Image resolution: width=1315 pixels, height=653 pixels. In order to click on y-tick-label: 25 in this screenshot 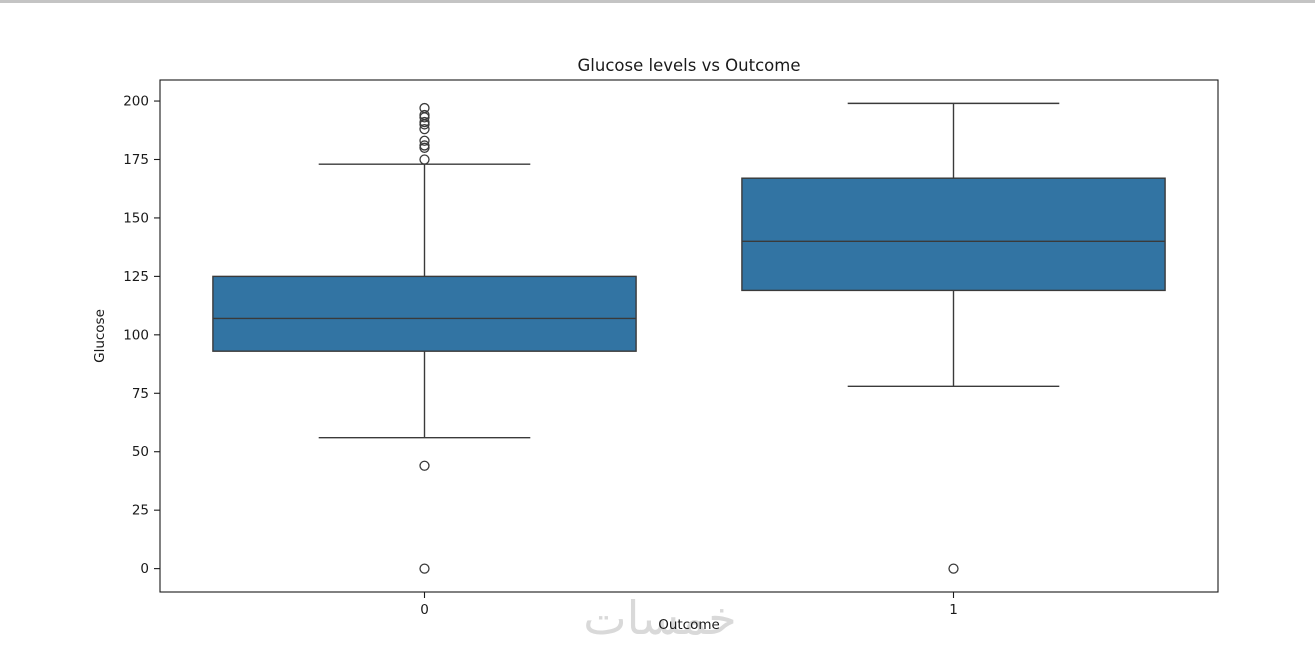, I will do `click(140, 511)`.